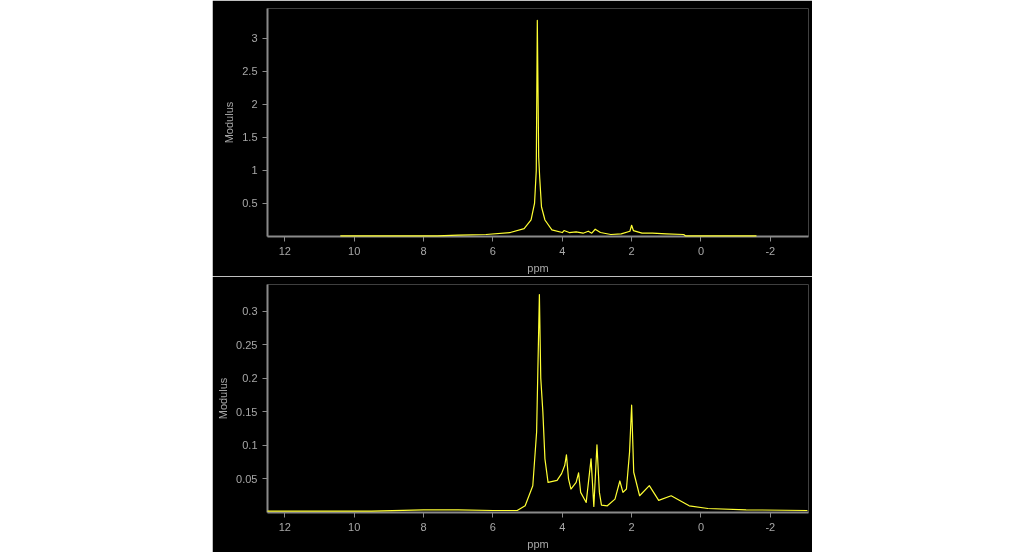 This screenshot has height=552, width=1024. What do you see at coordinates (250, 71) in the screenshot?
I see `y-tick-label: 2.5` at bounding box center [250, 71].